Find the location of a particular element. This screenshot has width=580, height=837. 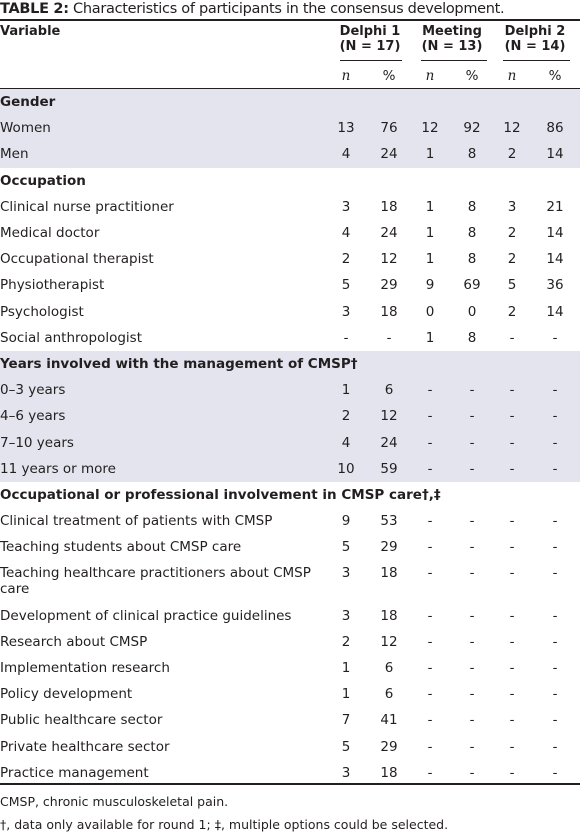

row-label: 11 years or more is located at coordinates (58, 468).